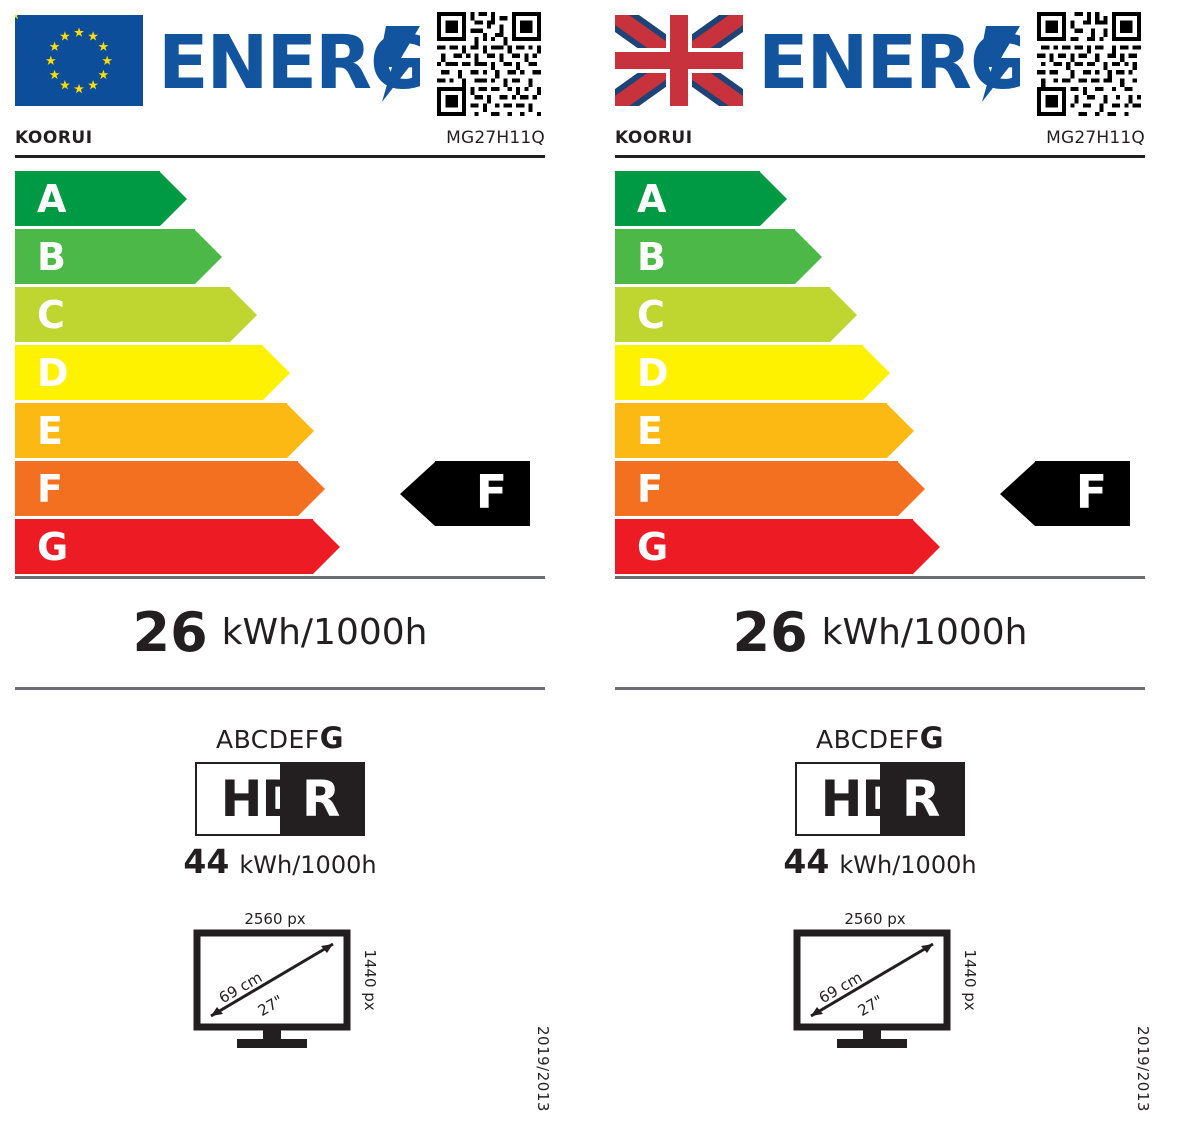 Image resolution: width=1200 pixels, height=1126 pixels. Describe the element at coordinates (880, 139) in the screenshot. I see `brand-model-row-uk: KOORUI MG27H11Q` at that location.